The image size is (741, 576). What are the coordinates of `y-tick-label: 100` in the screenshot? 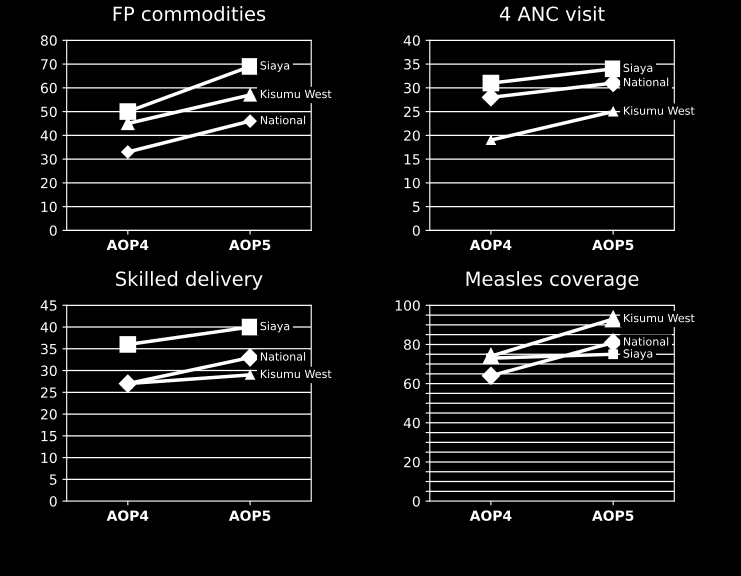 It's located at (408, 305).